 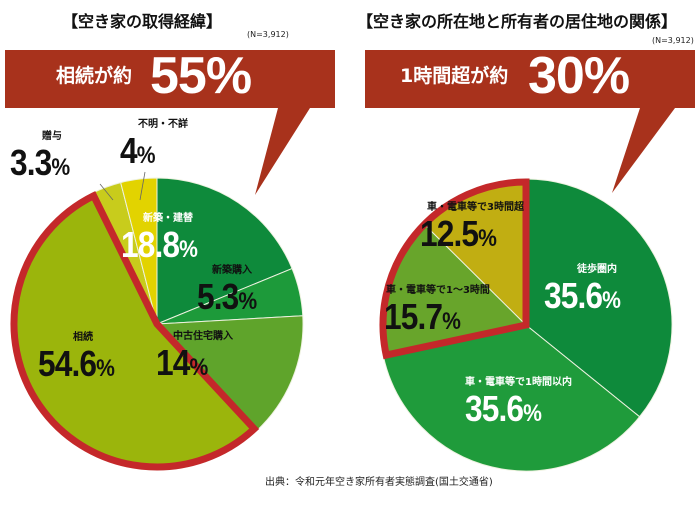 What do you see at coordinates (83, 337) in the screenshot?
I see `slice-label: 相続` at bounding box center [83, 337].